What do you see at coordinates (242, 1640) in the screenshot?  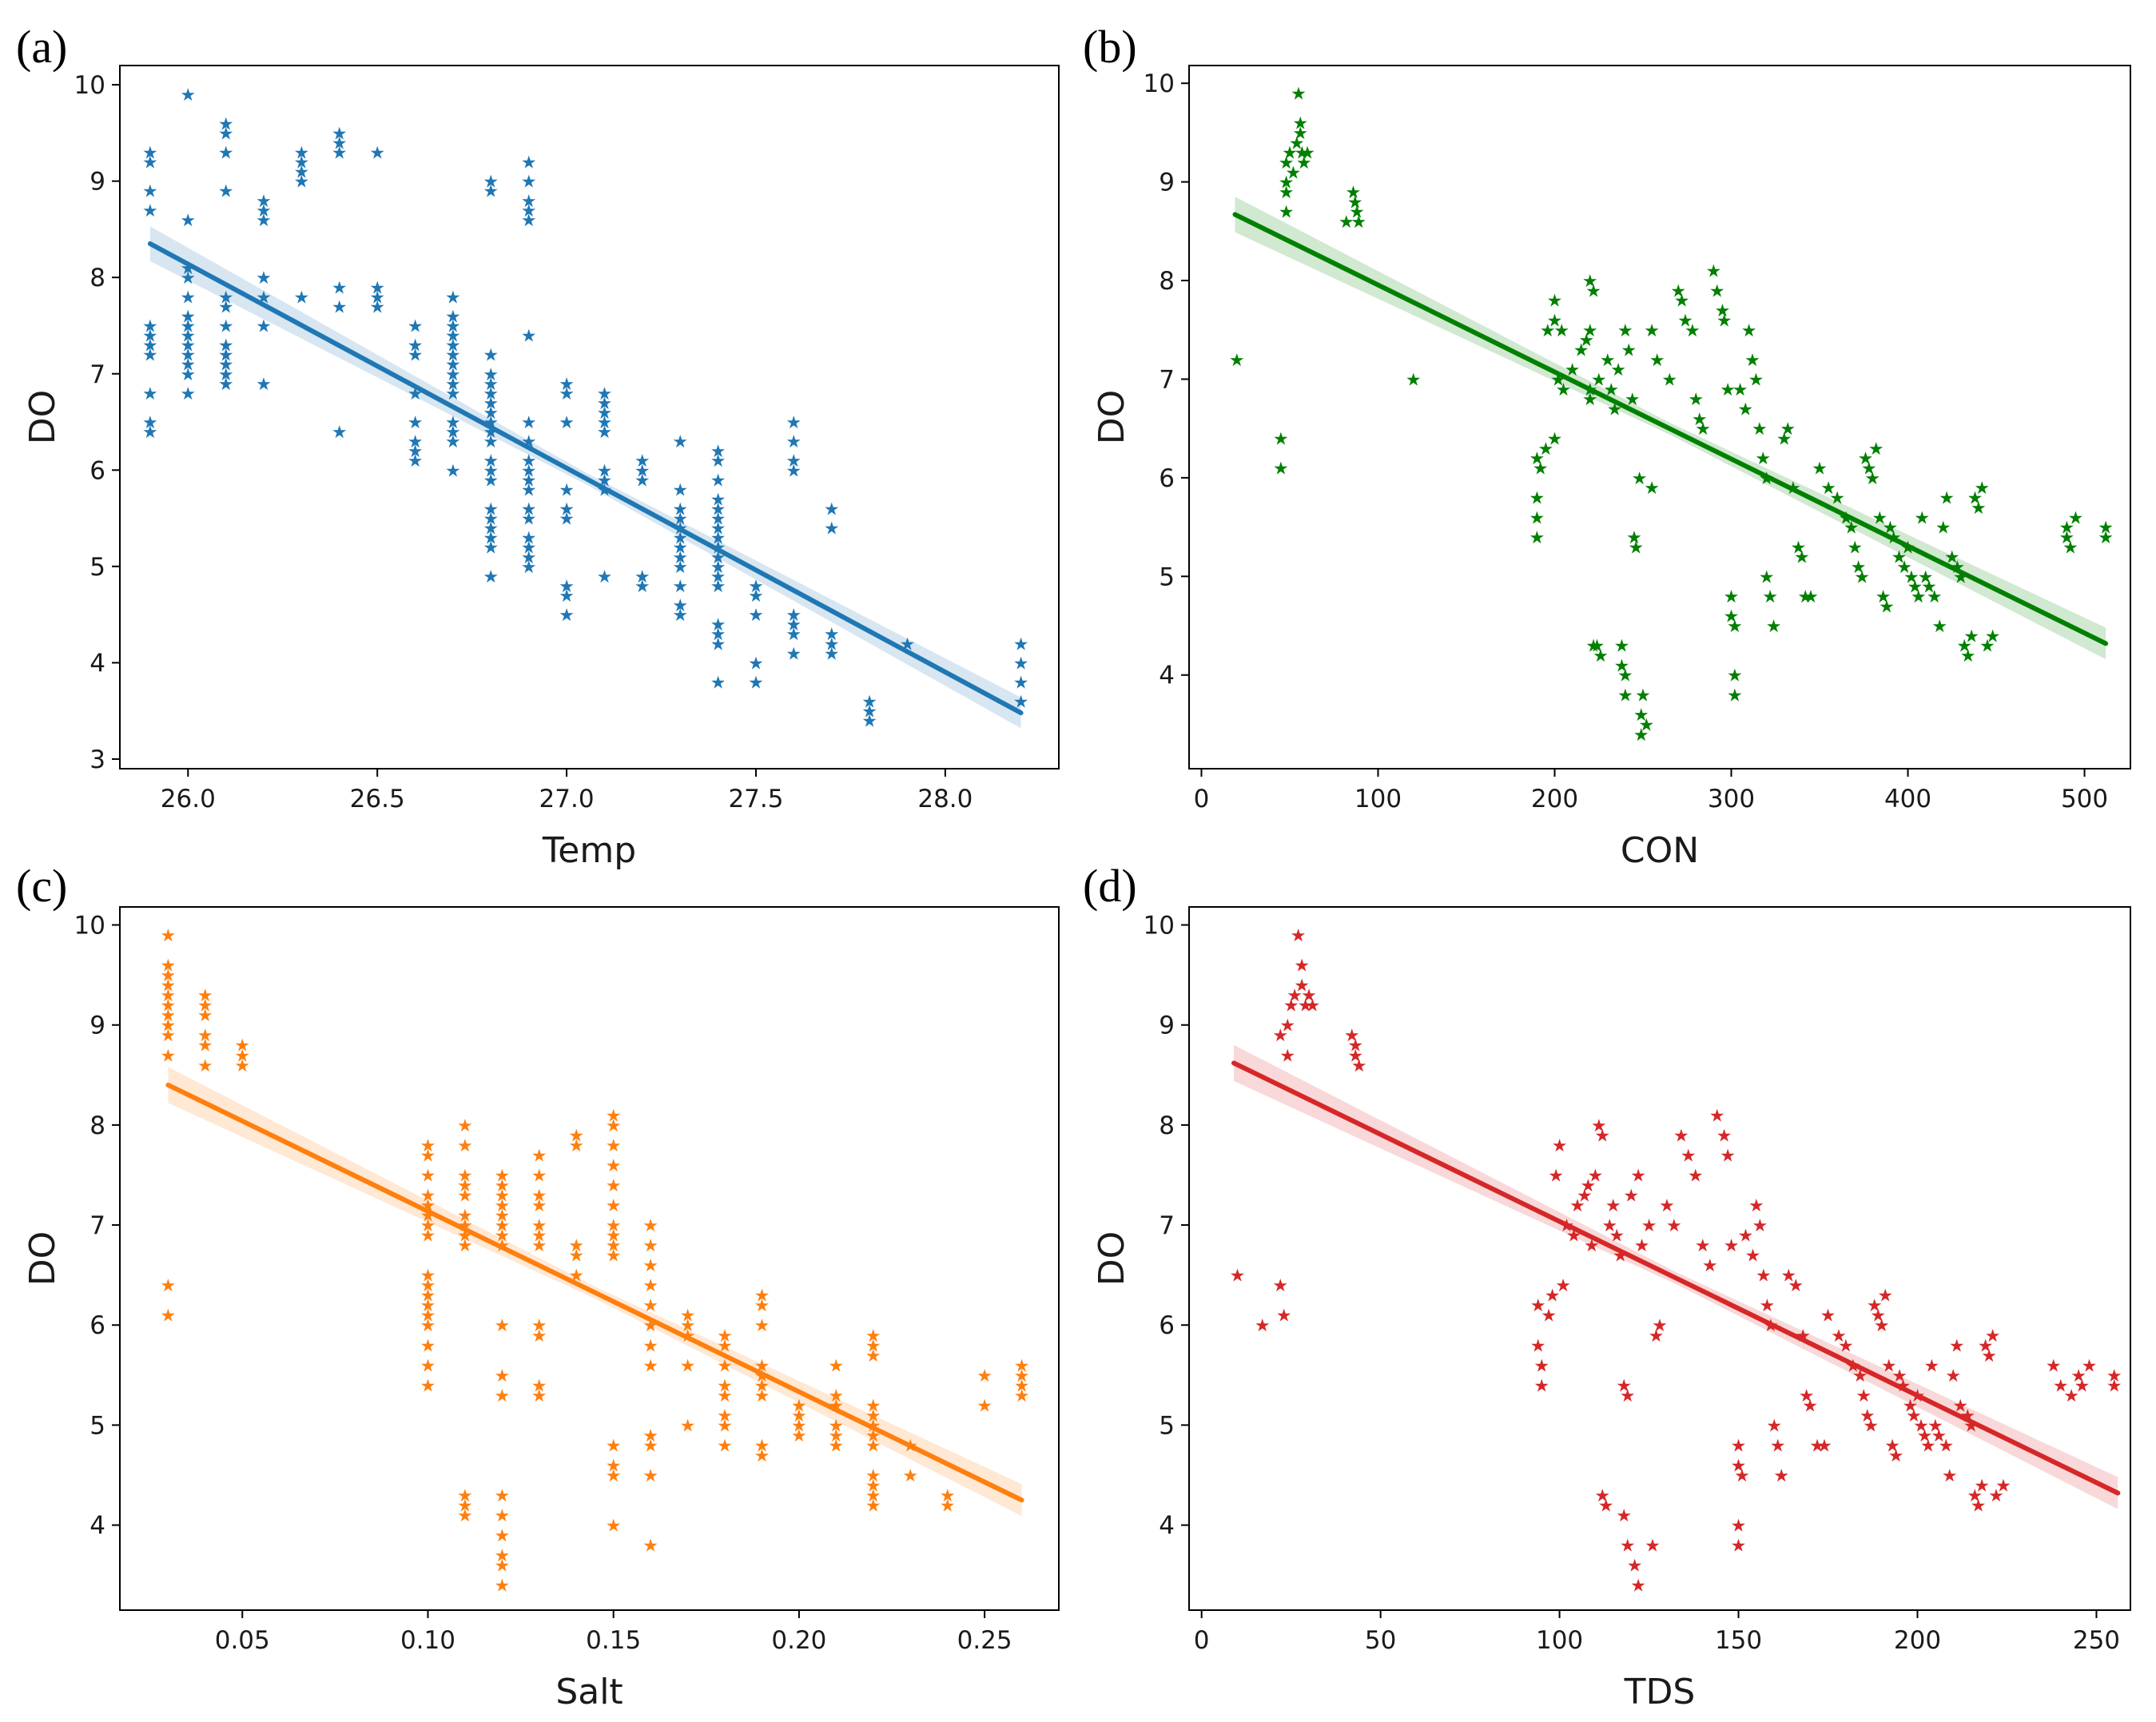 I see `x-tick-label: 0.05` at bounding box center [242, 1640].